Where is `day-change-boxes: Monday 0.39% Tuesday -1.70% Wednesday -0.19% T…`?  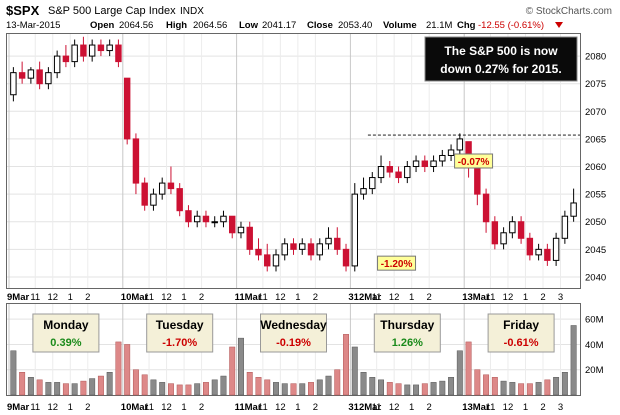 day-change-boxes: Monday 0.39% Tuesday -1.70% Wednesday -0.19% T… is located at coordinates (293, 333).